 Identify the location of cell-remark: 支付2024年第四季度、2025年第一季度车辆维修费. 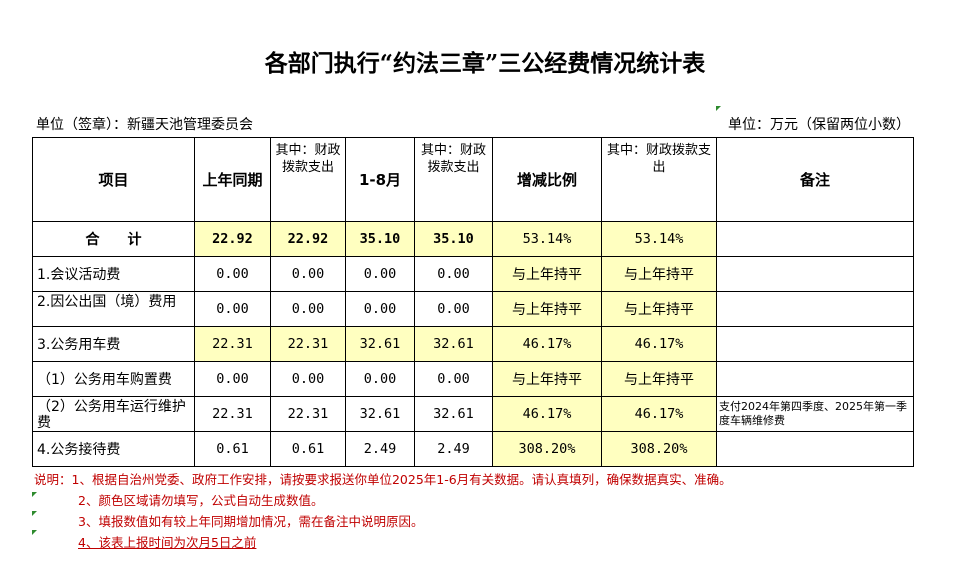
(815, 414).